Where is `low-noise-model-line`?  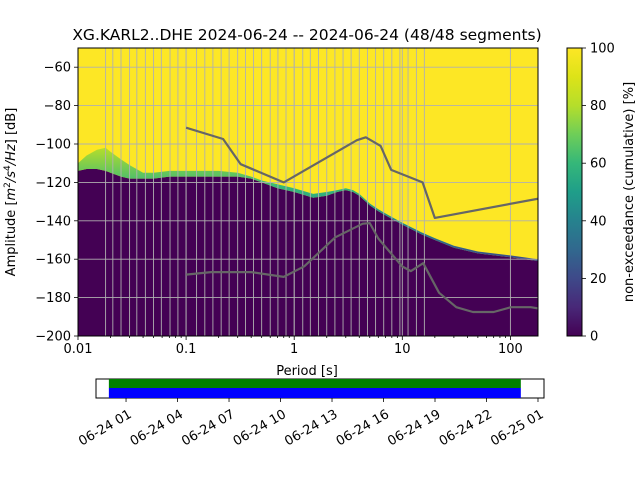
low-noise-model-line is located at coordinates (361, 268).